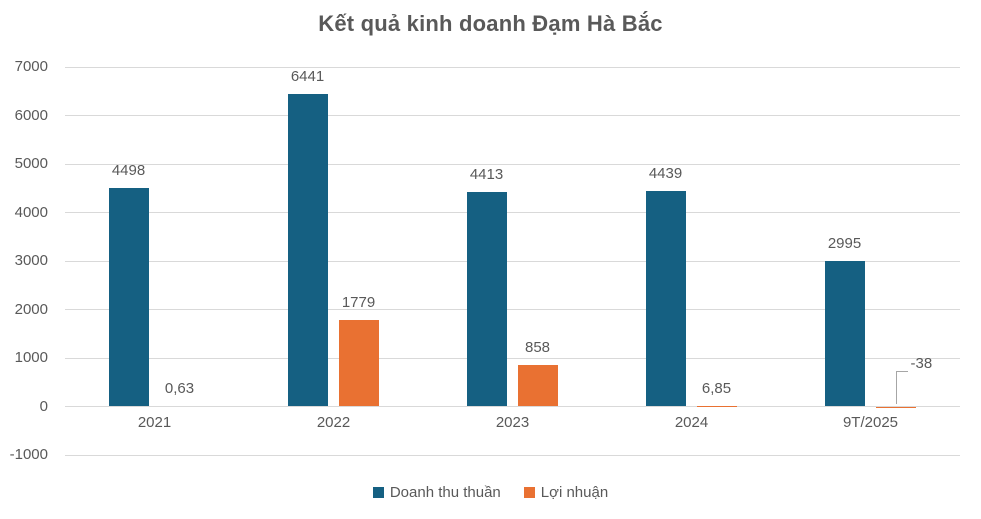 The height and width of the screenshot is (519, 981). Describe the element at coordinates (154, 422) in the screenshot. I see `category-label-2021: 2021` at that location.